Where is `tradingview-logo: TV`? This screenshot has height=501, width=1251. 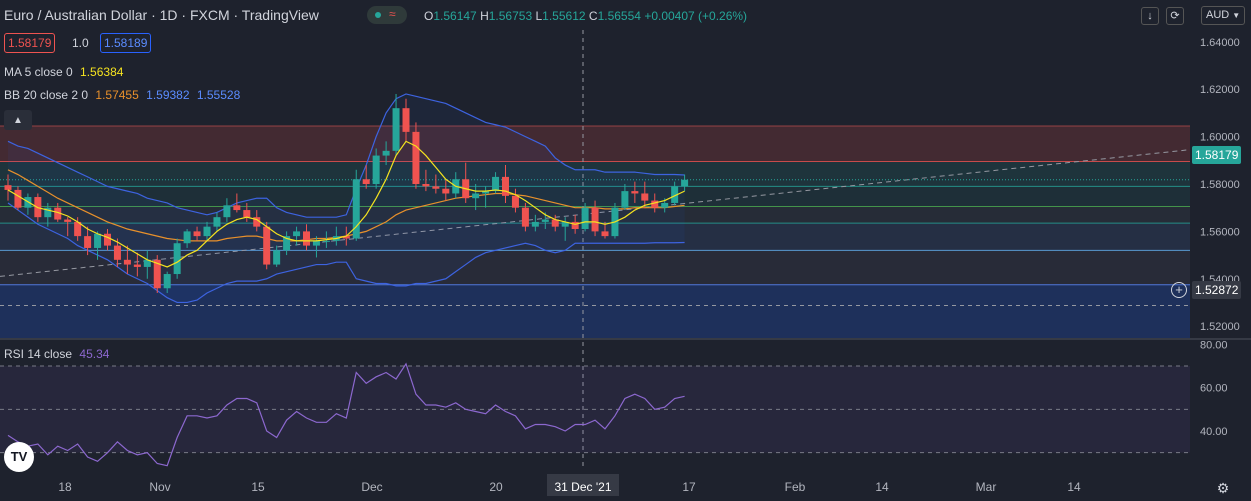
tradingview-logo: TV is located at coordinates (19, 457).